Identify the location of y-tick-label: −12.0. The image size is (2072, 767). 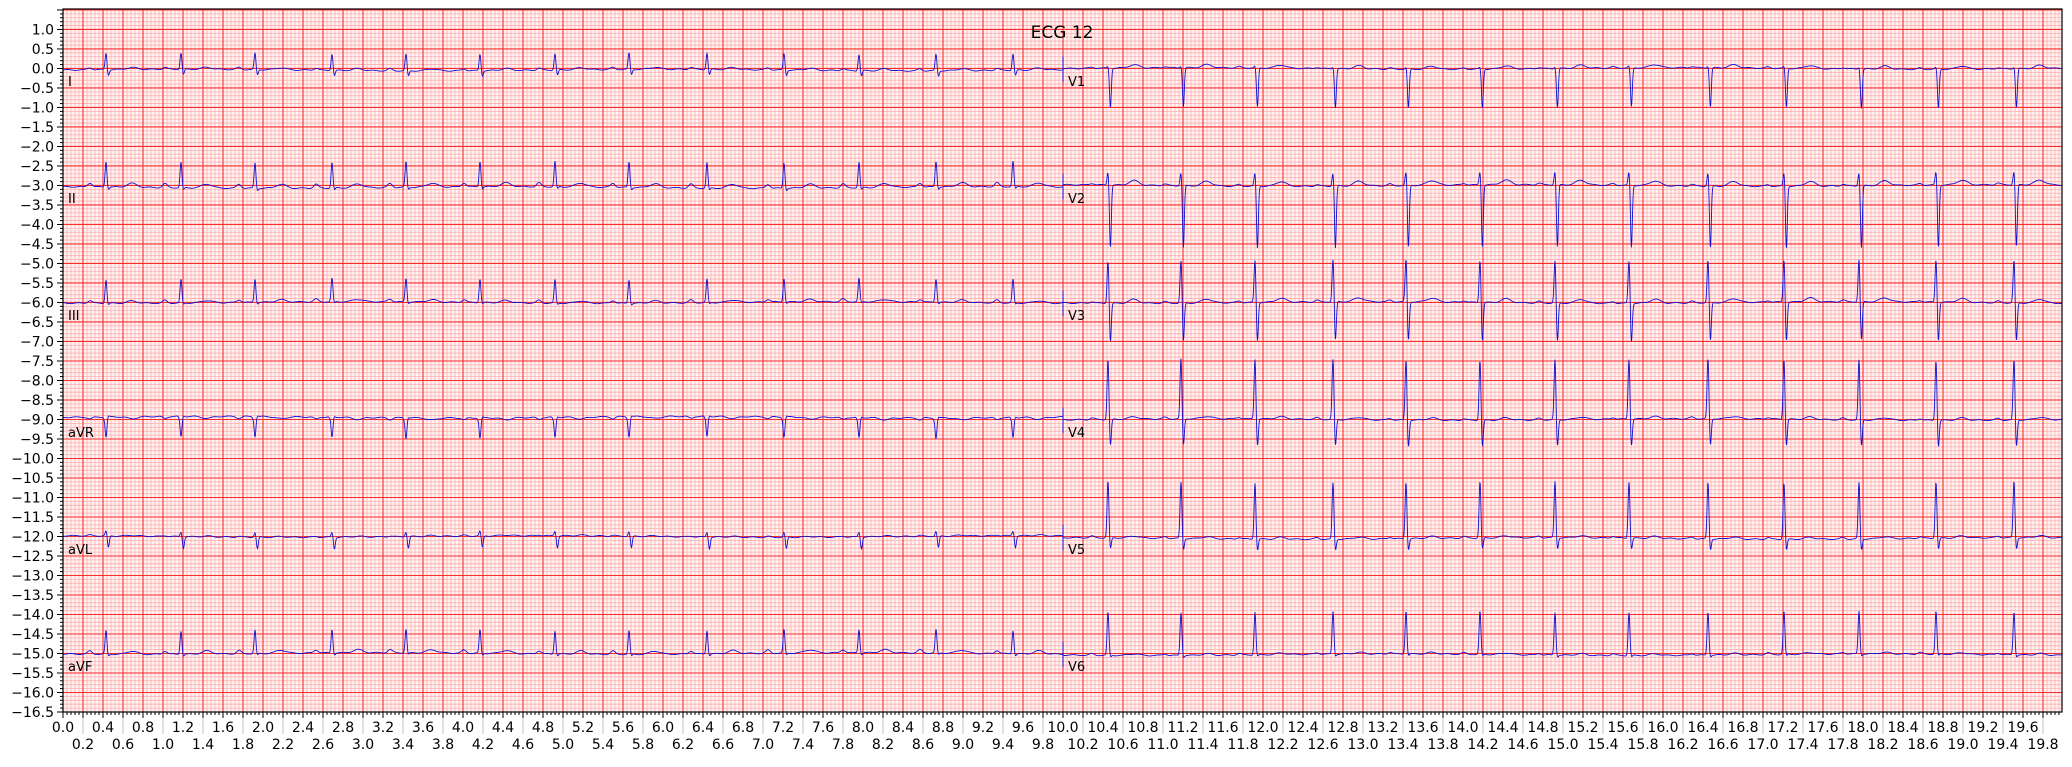
(32, 537).